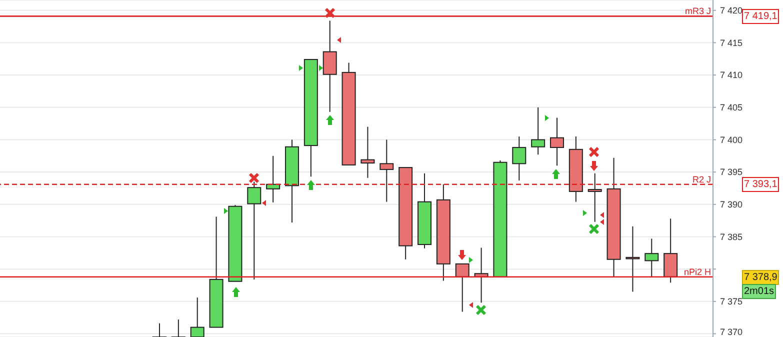  I want to click on y-tick-label: 7 395, so click(731, 172).